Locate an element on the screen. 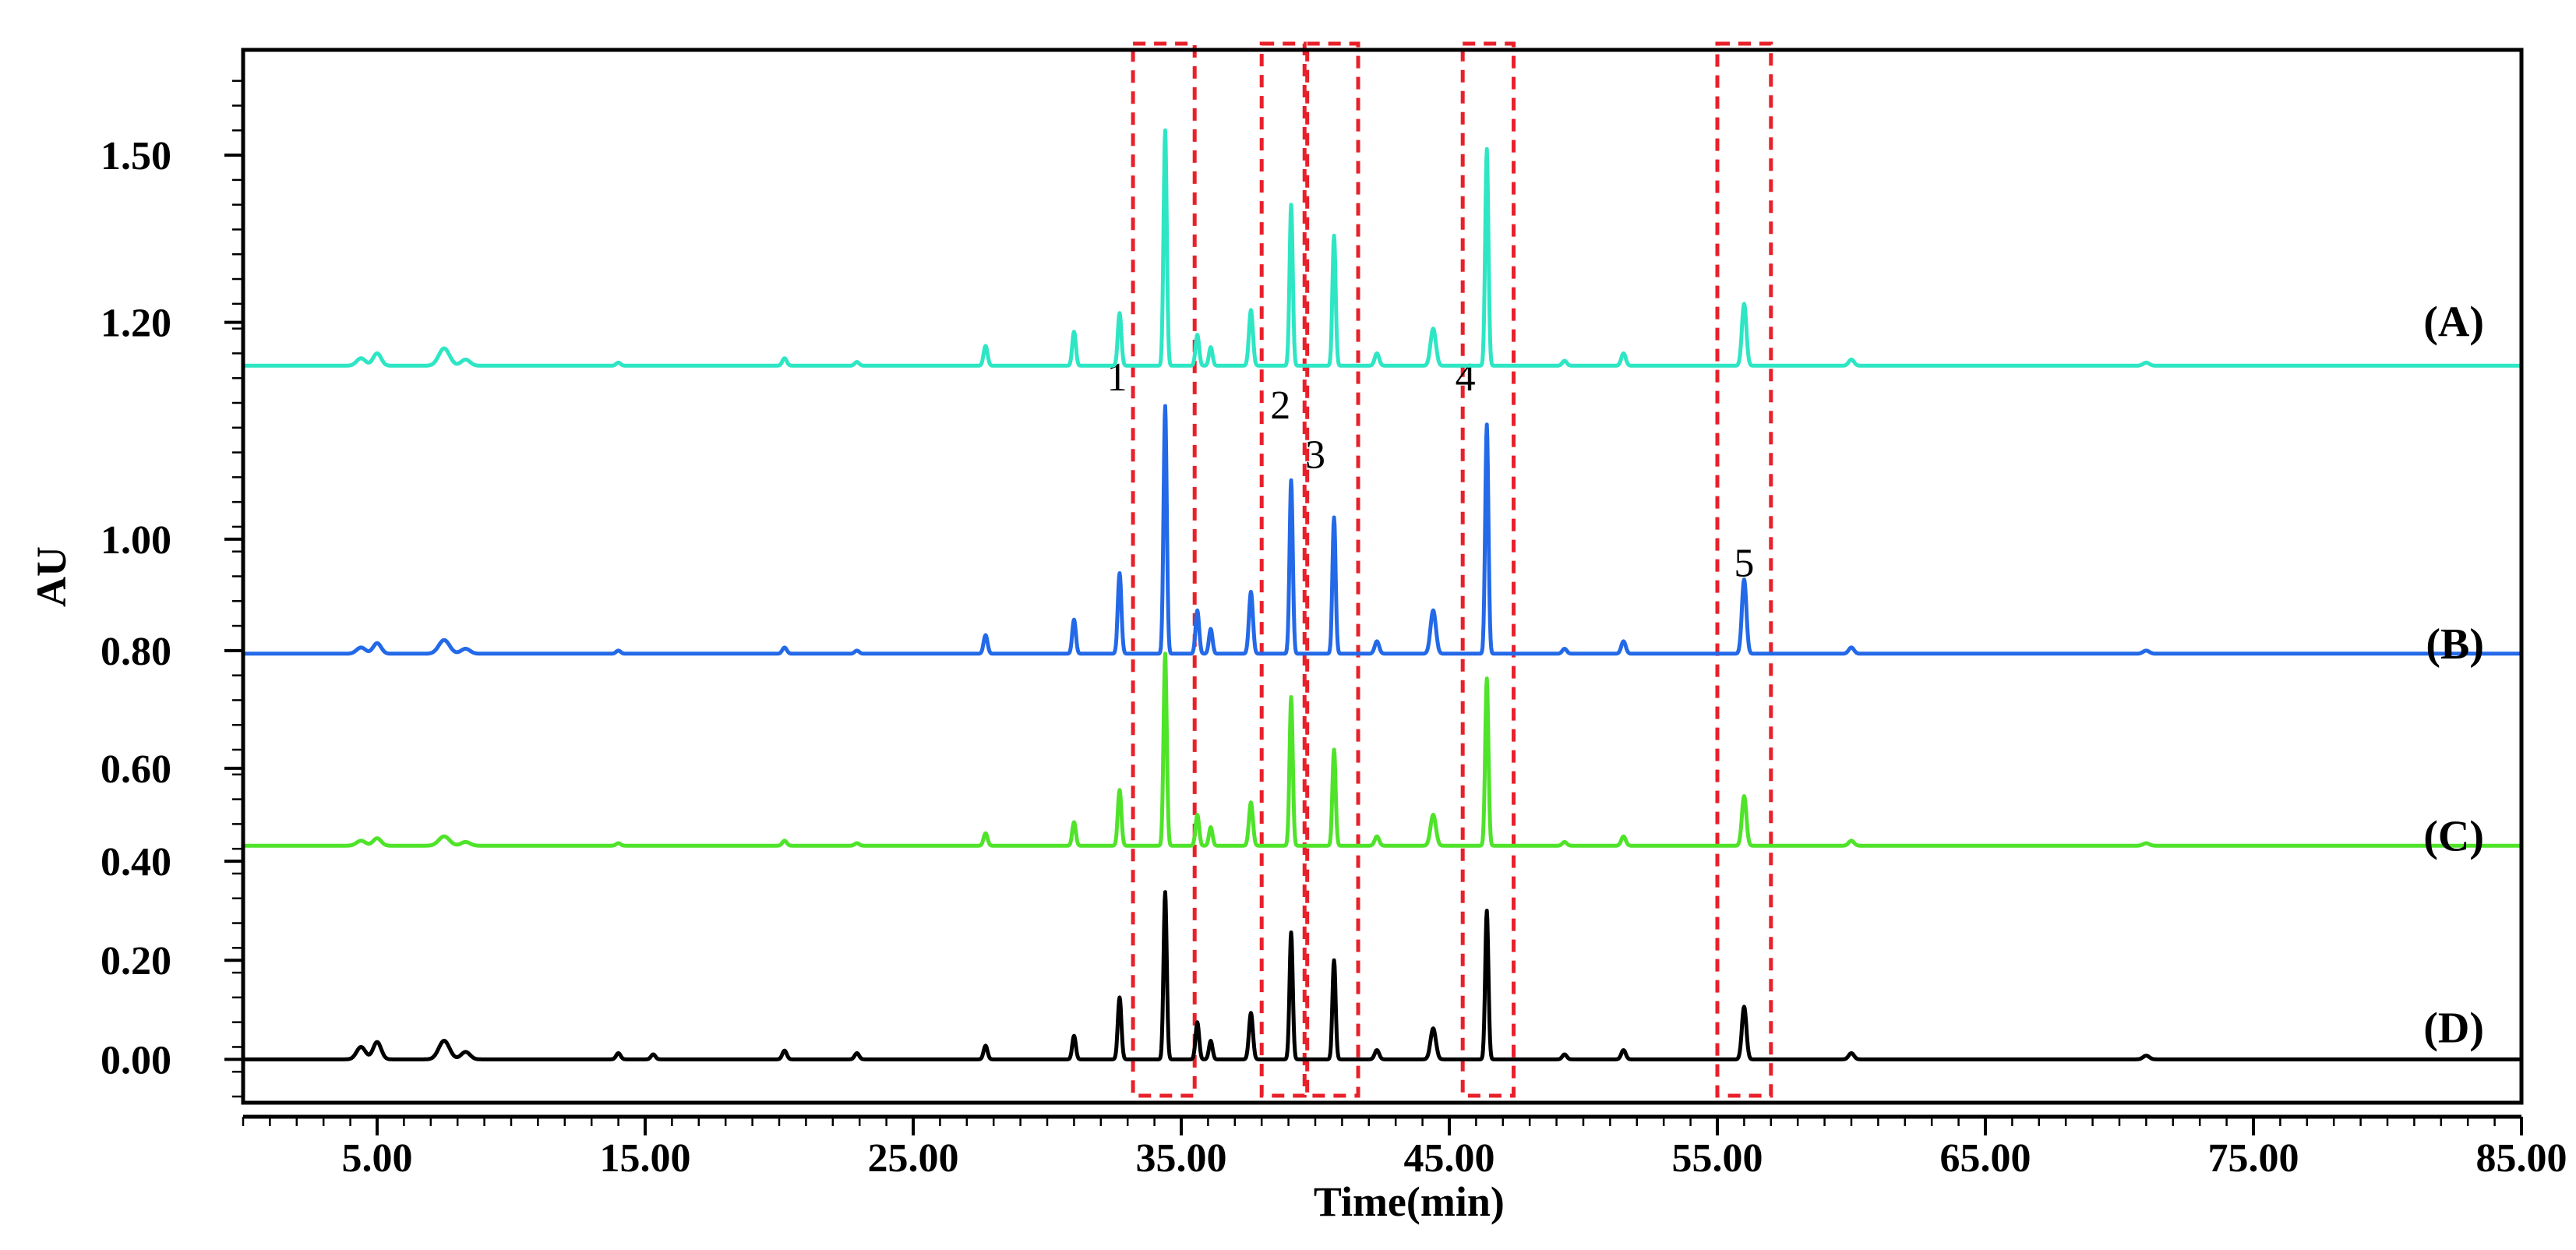 This screenshot has height=1250, width=2576. y-tick-label: 0.80 is located at coordinates (136, 652).